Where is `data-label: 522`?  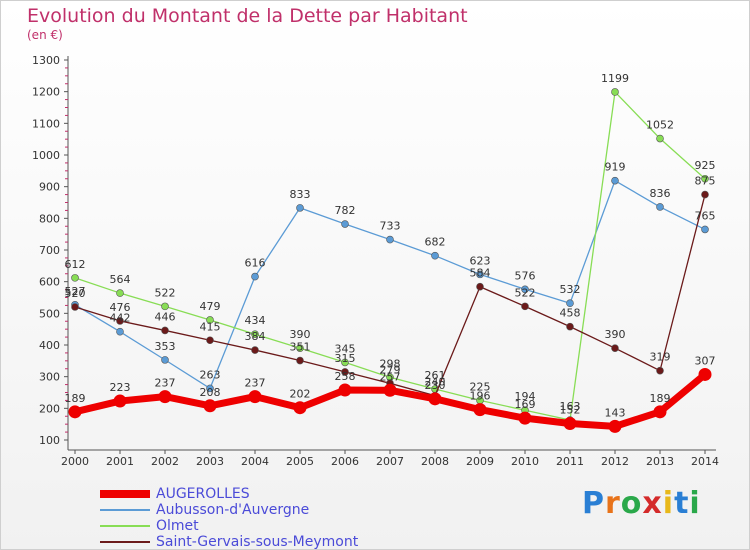 data-label: 522 is located at coordinates (525, 292).